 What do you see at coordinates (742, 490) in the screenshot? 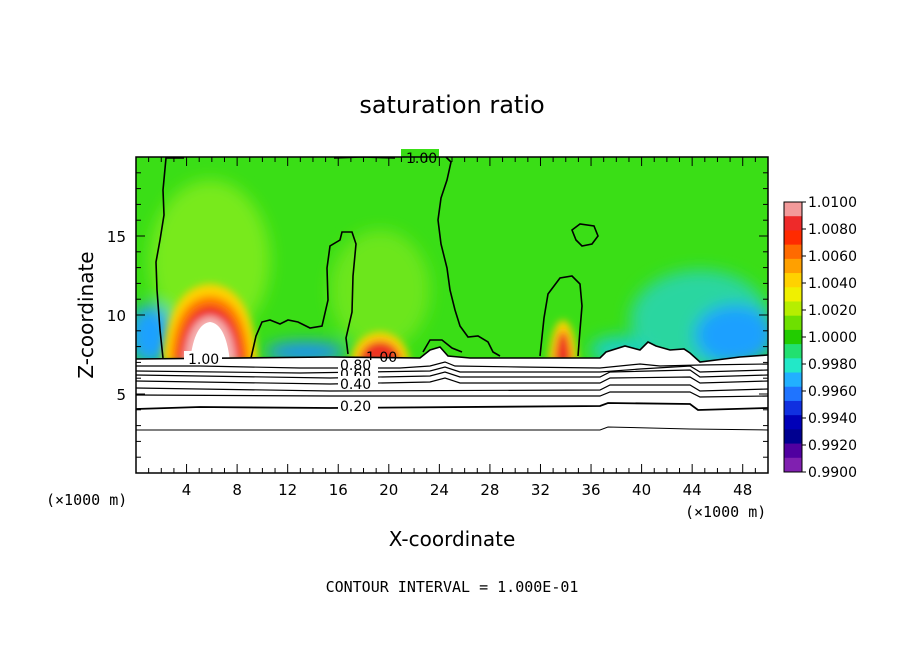
I see `x-tick-label: 48` at bounding box center [742, 490].